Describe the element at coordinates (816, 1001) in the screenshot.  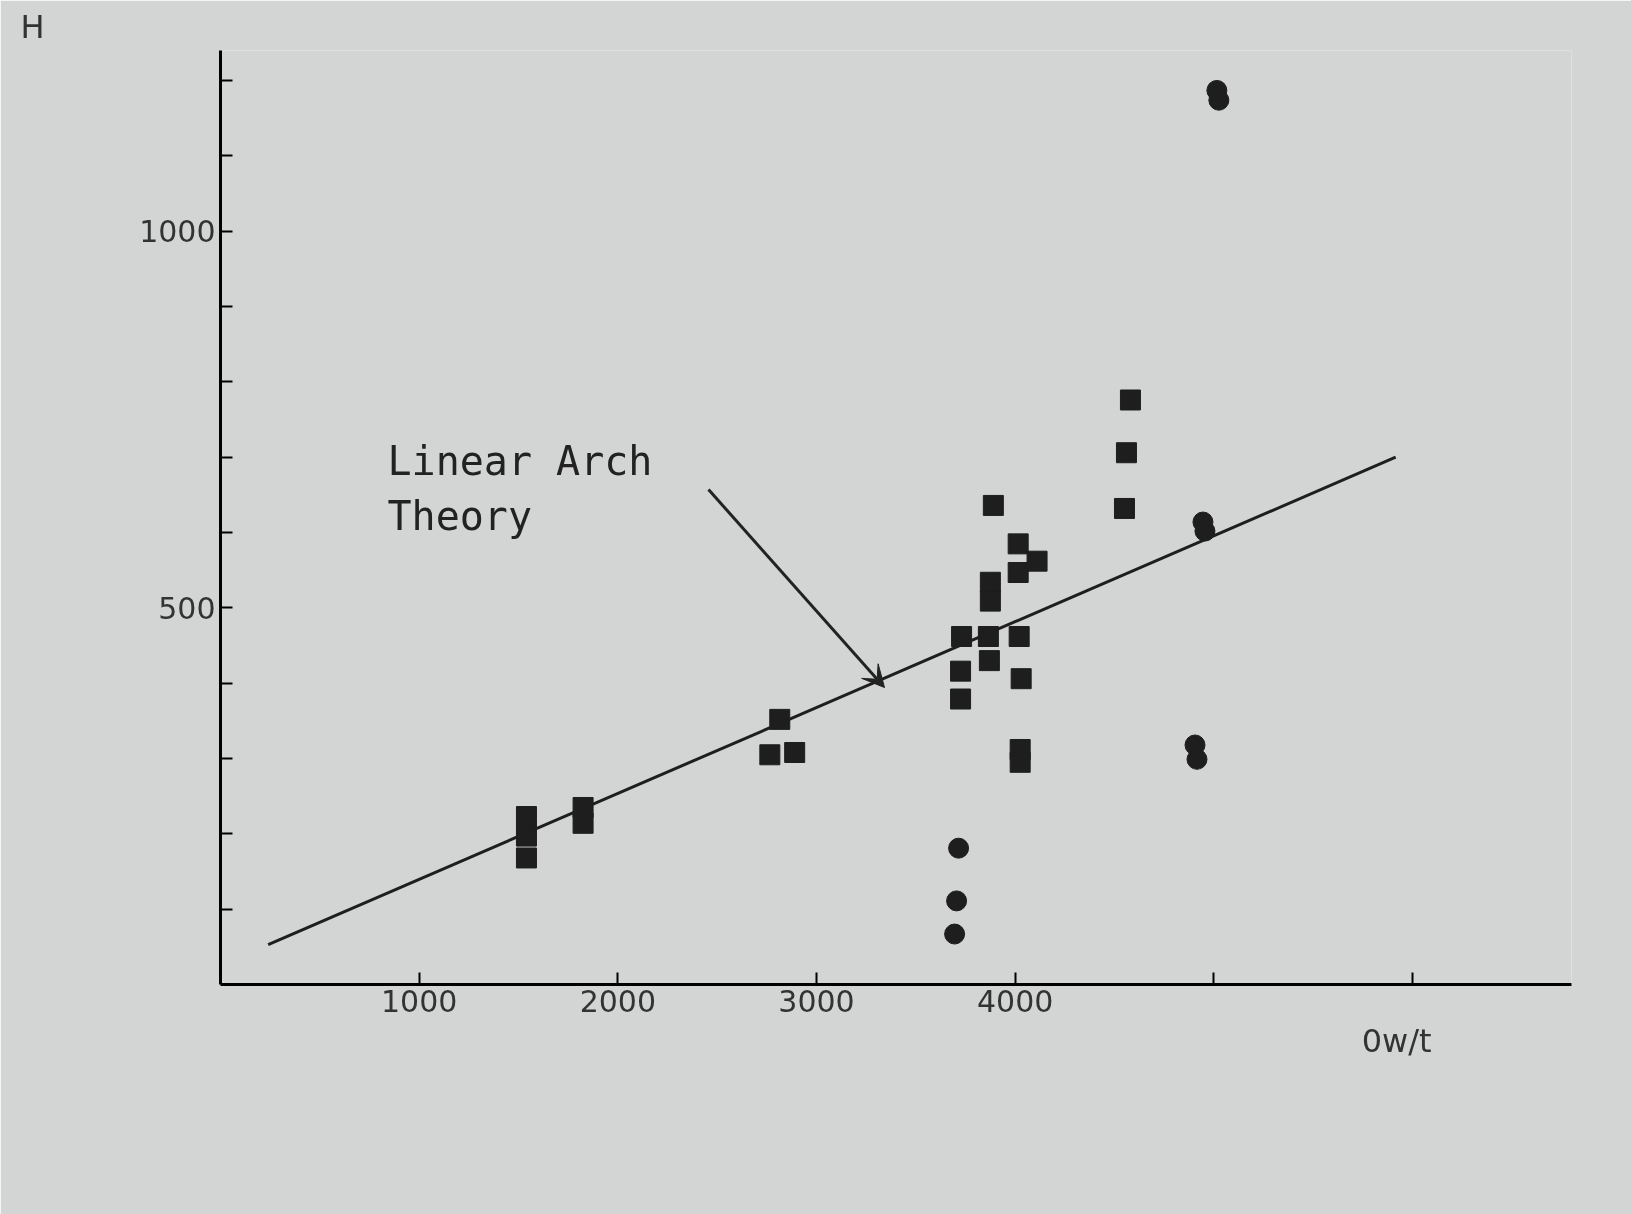
I see `x-tick-label: 3000` at that location.